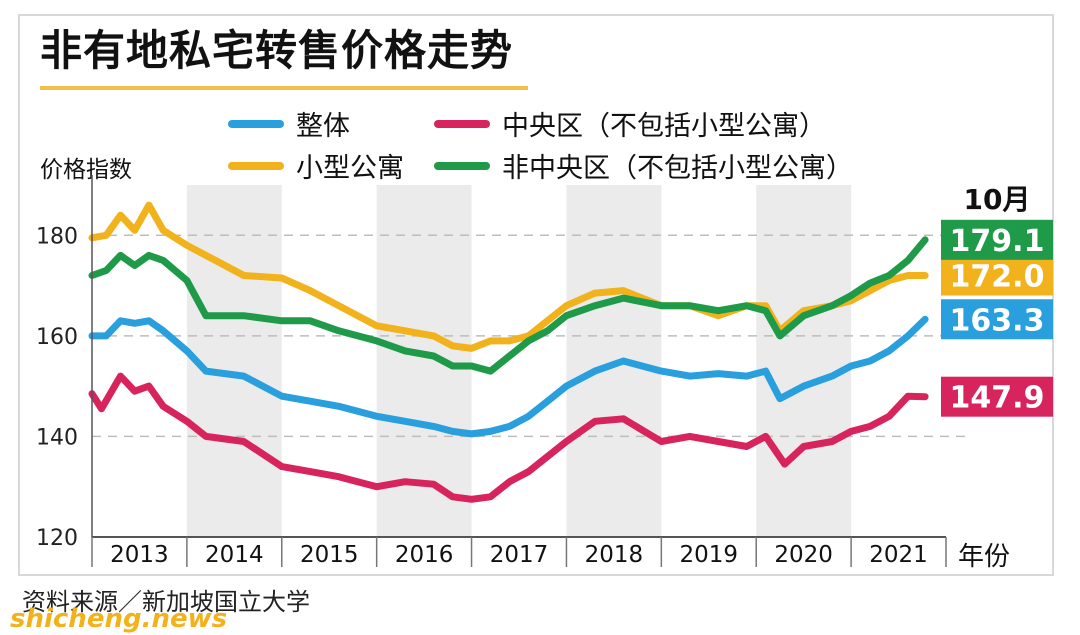 This screenshot has height=635, width=1080. Describe the element at coordinates (57, 538) in the screenshot. I see `y-tick-120: 120` at that location.